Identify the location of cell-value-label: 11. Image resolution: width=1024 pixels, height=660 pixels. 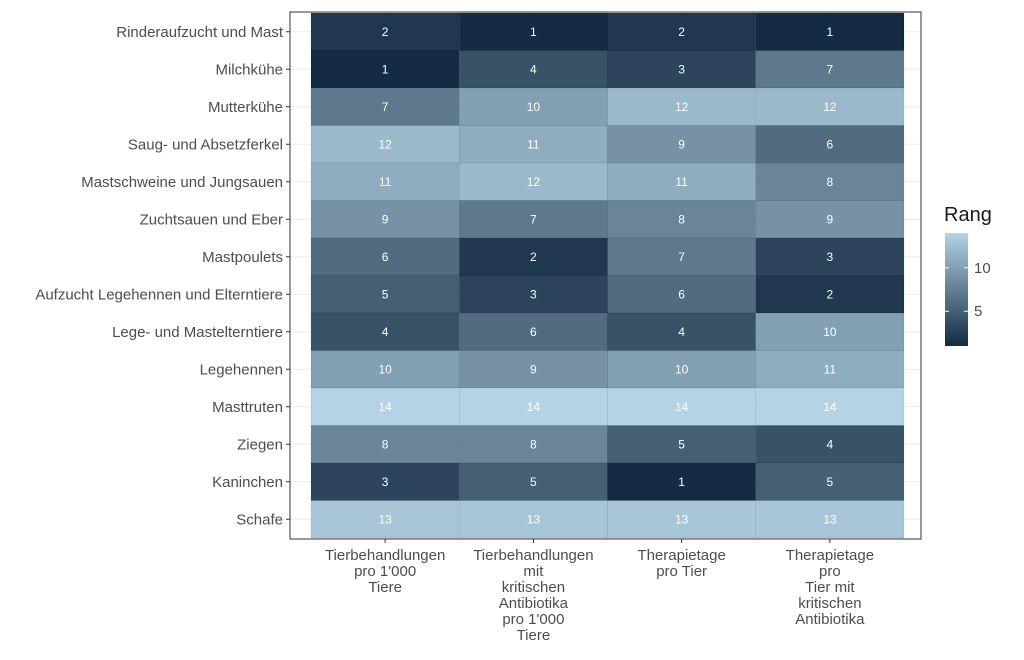
(830, 369).